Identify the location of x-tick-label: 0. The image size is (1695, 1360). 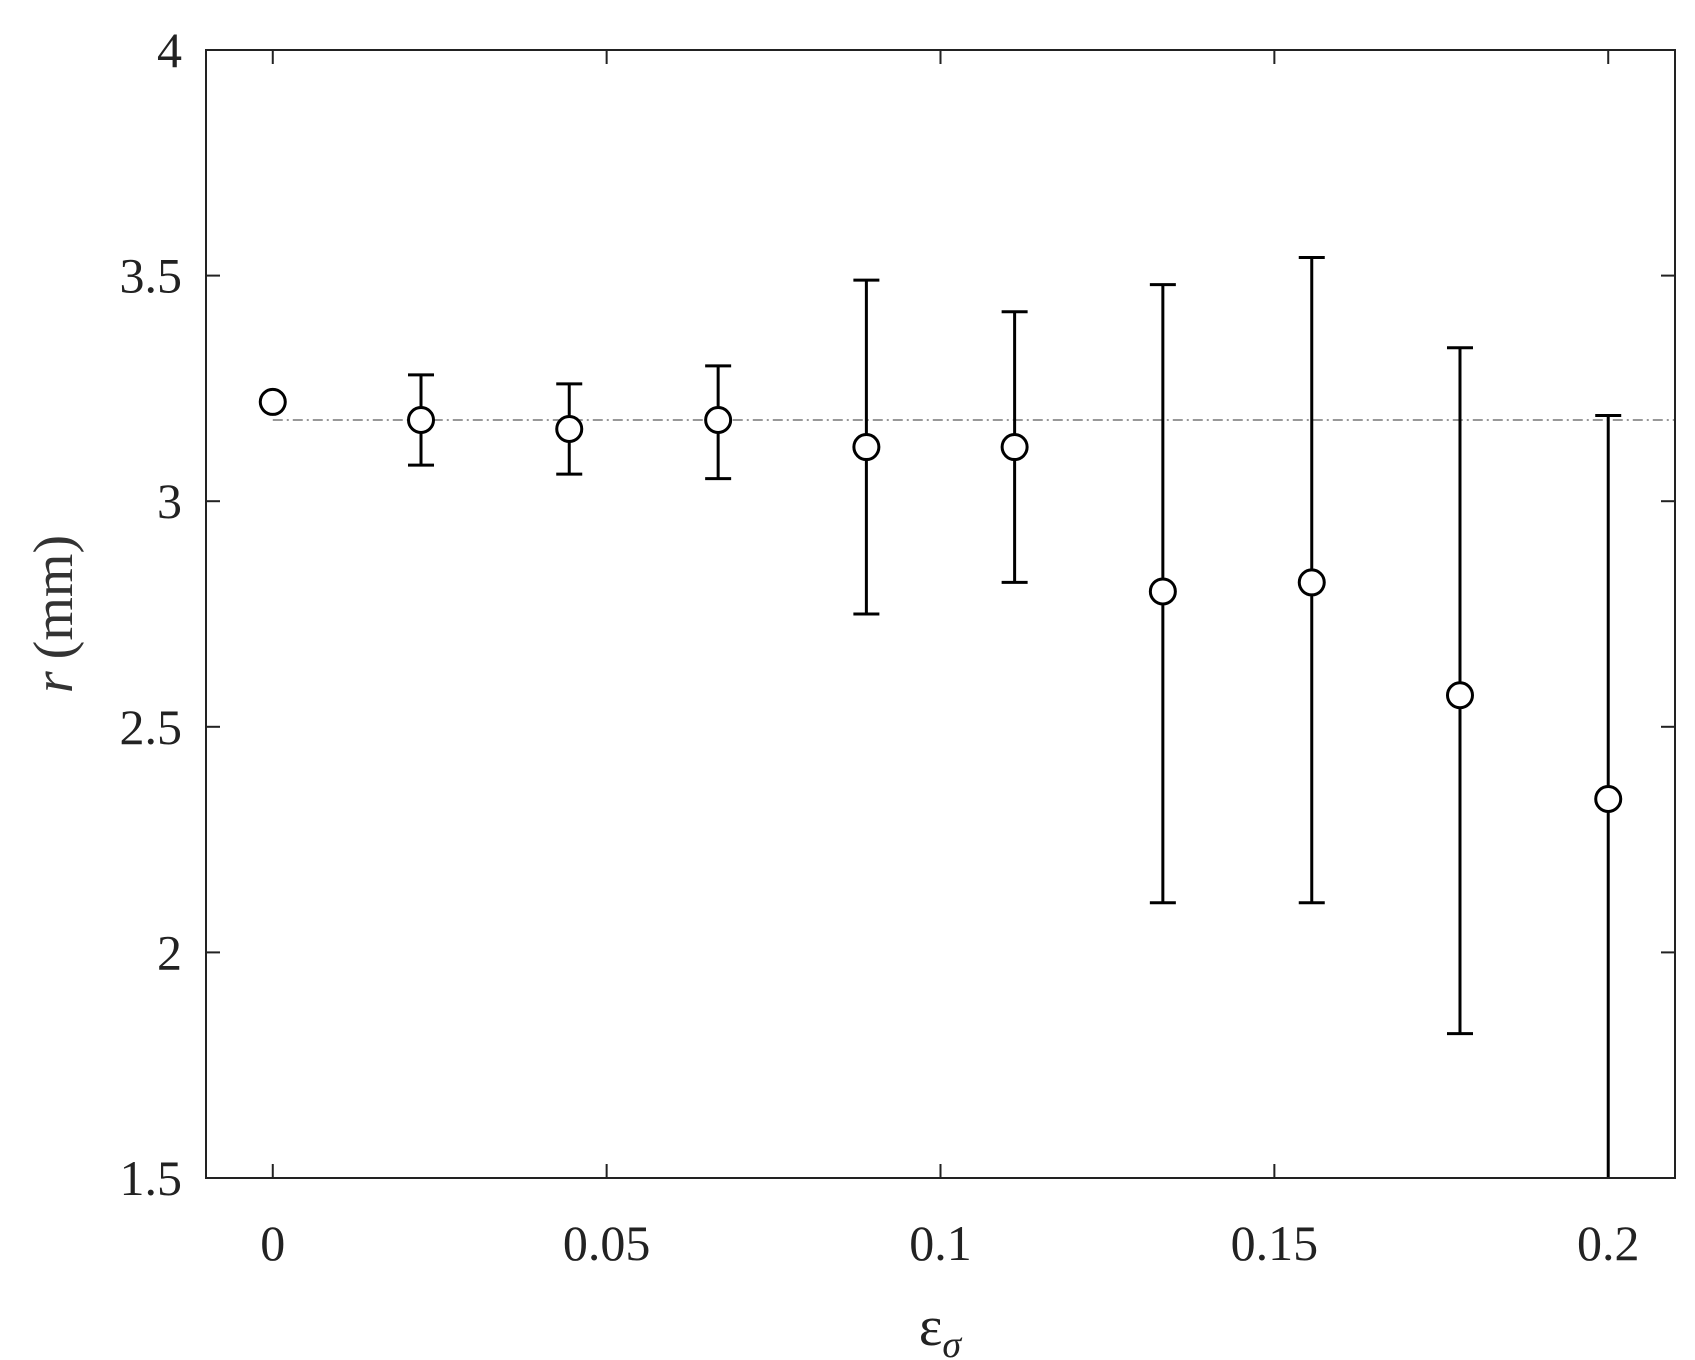
(272, 1243).